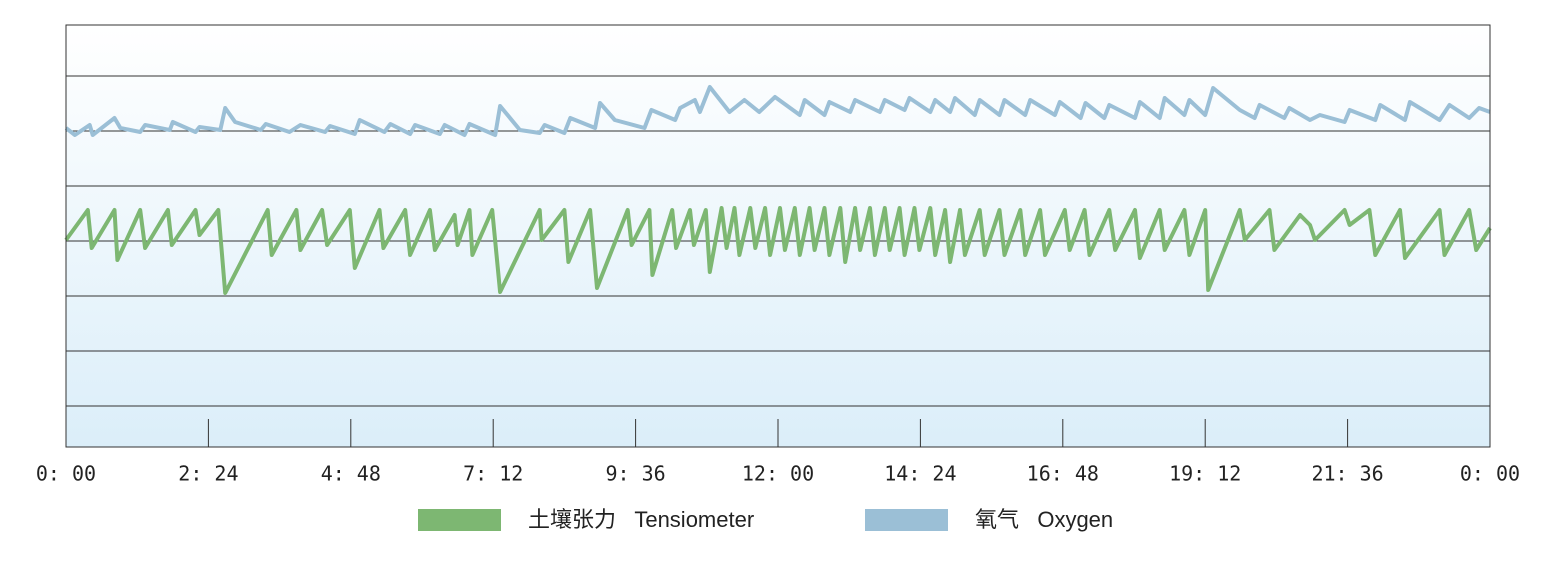 The width and height of the screenshot is (1567, 586). I want to click on x-tick-label: 19: 12, so click(1205, 474).